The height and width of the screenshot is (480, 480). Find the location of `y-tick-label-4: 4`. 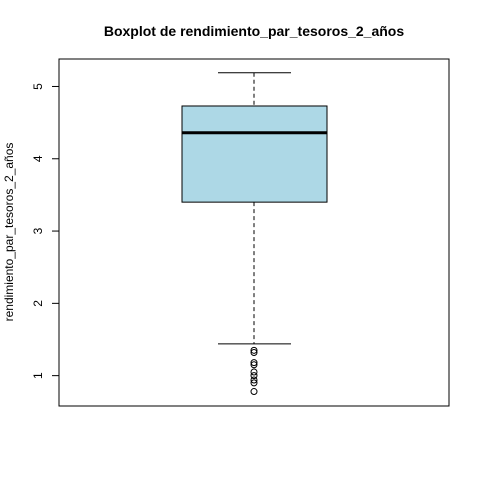

y-tick-label-4: 4 is located at coordinates (38, 158).